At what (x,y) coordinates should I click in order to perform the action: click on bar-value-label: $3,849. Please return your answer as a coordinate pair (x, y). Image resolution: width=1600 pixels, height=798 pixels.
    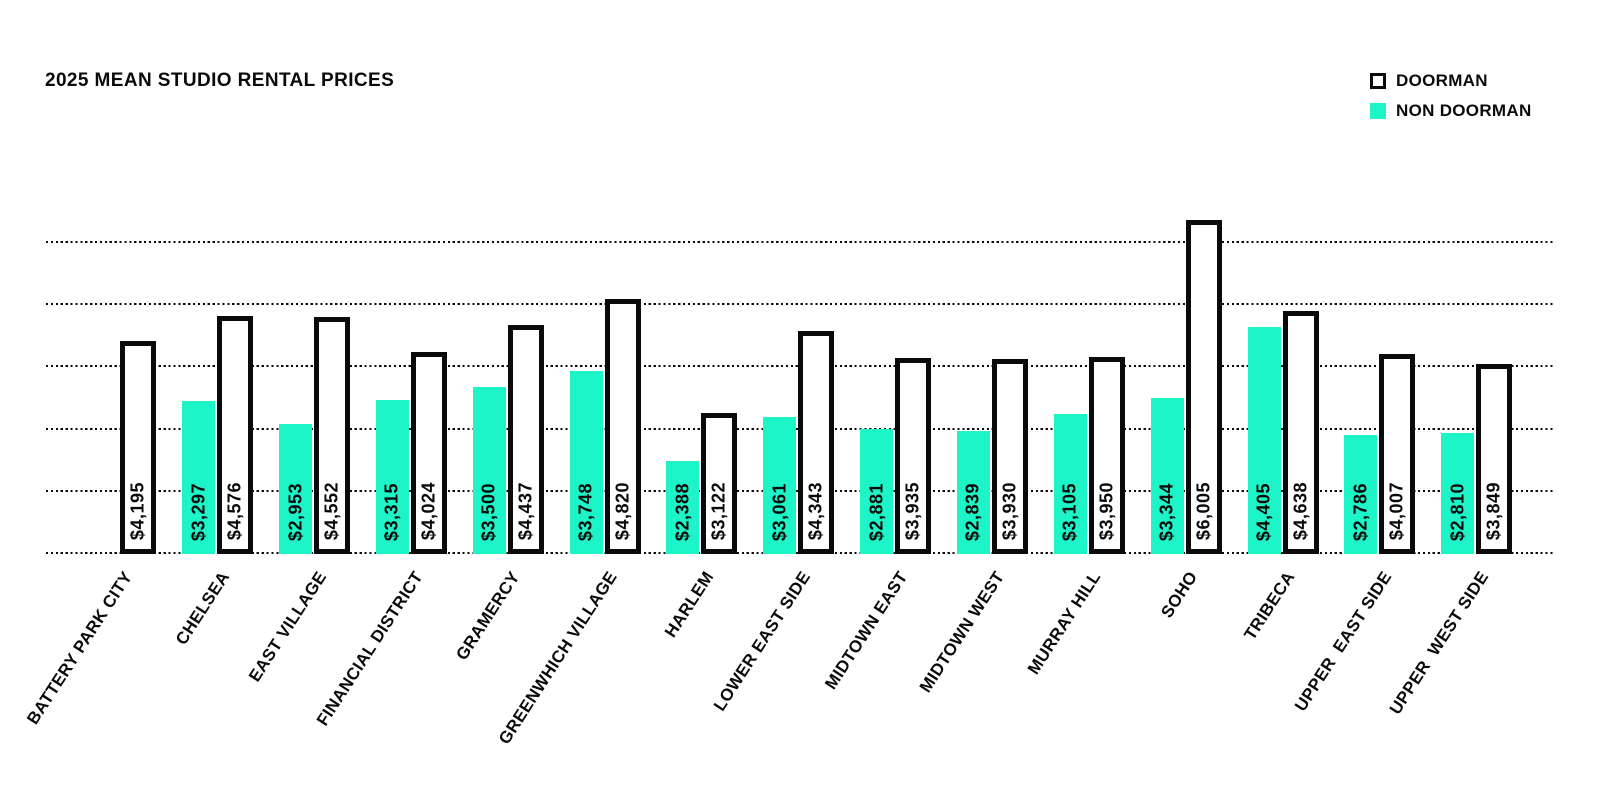
    Looking at the image, I should click on (1493, 510).